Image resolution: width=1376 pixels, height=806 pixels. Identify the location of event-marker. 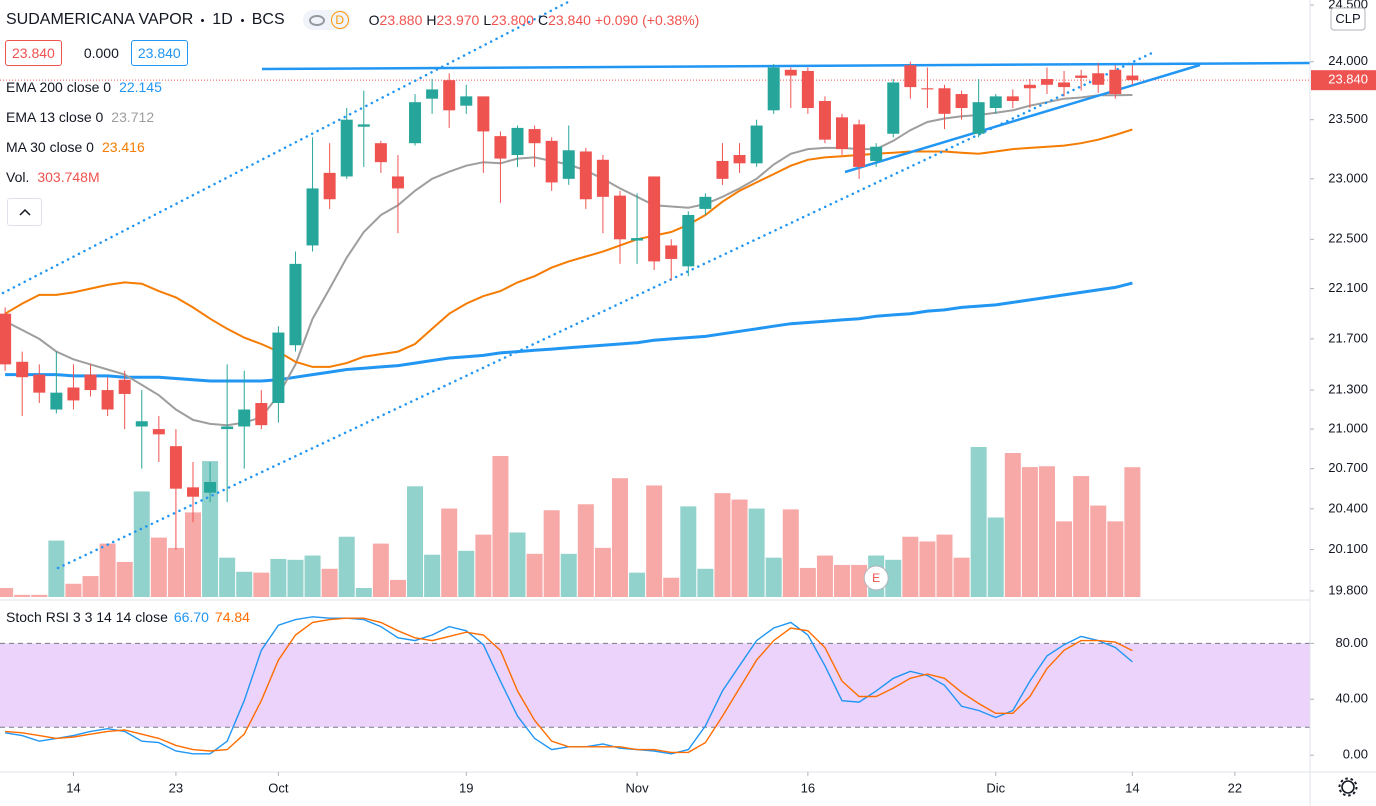
(876, 578).